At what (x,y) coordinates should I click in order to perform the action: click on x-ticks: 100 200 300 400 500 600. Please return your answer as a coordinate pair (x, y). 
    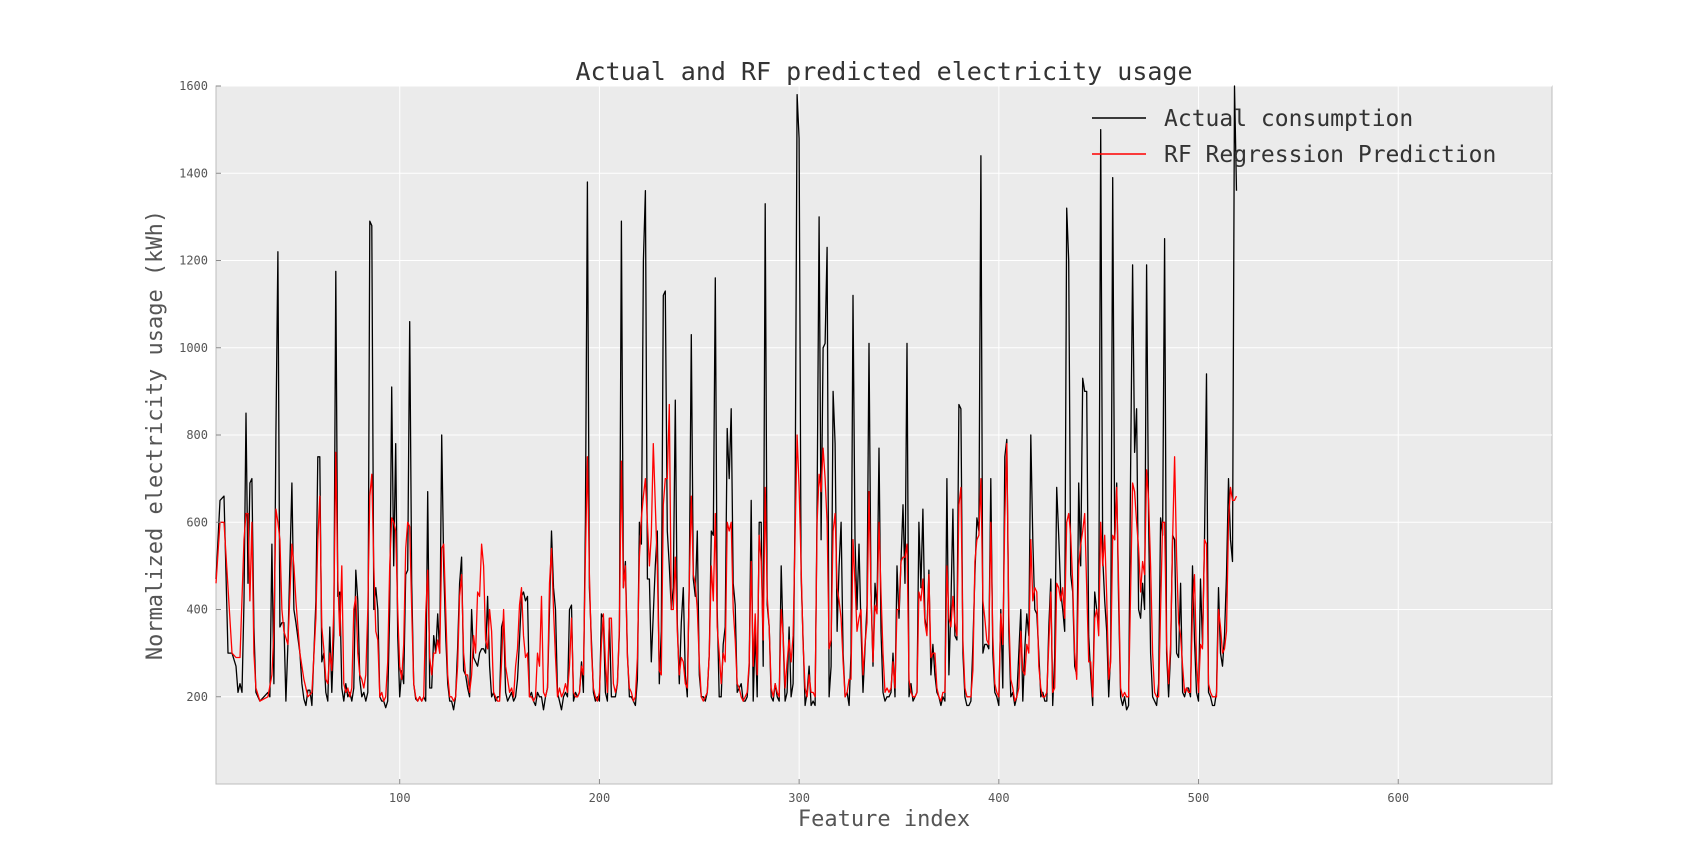
    Looking at the image, I should click on (899, 792).